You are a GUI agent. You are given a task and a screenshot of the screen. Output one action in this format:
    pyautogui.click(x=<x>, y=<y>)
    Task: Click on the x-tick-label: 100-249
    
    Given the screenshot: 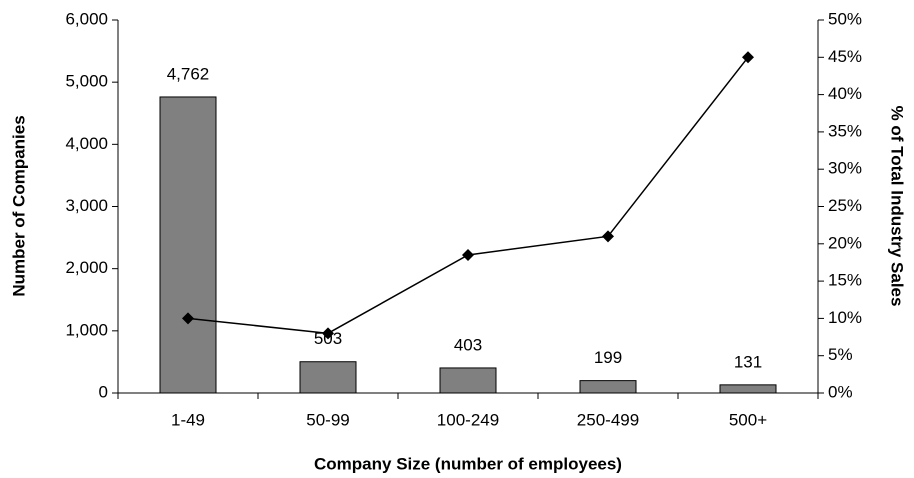 What is the action you would take?
    pyautogui.click(x=468, y=419)
    